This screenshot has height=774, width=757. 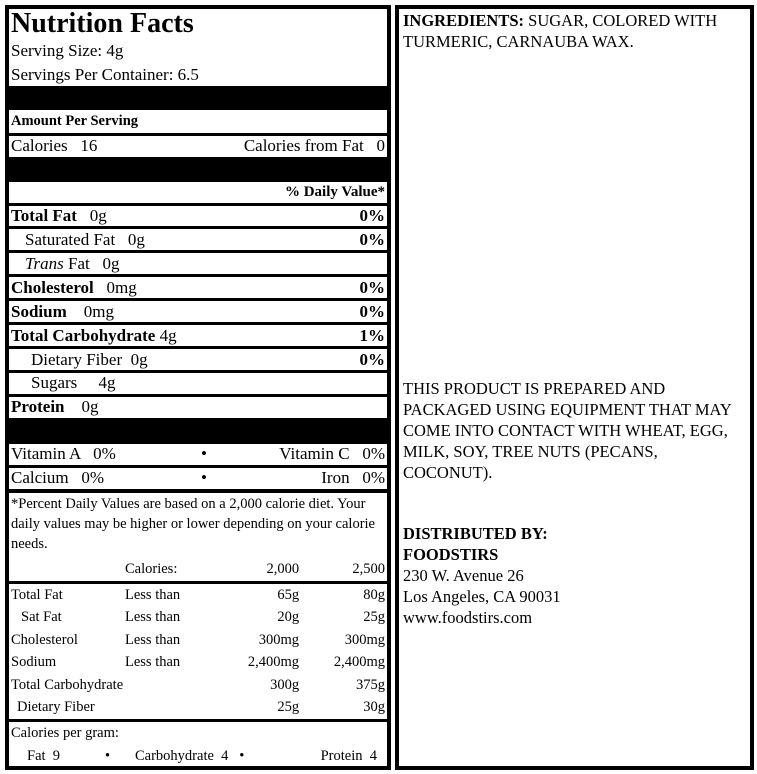 What do you see at coordinates (89, 146) in the screenshot?
I see `calories-value: 16` at bounding box center [89, 146].